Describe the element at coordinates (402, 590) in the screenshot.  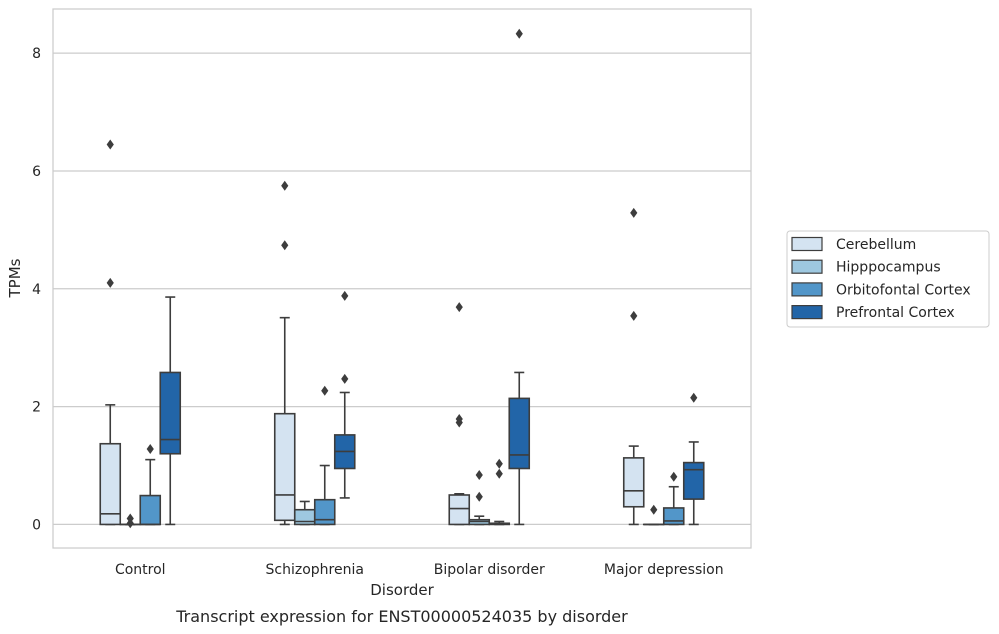
I see `x-axis-label: Disorder` at that location.